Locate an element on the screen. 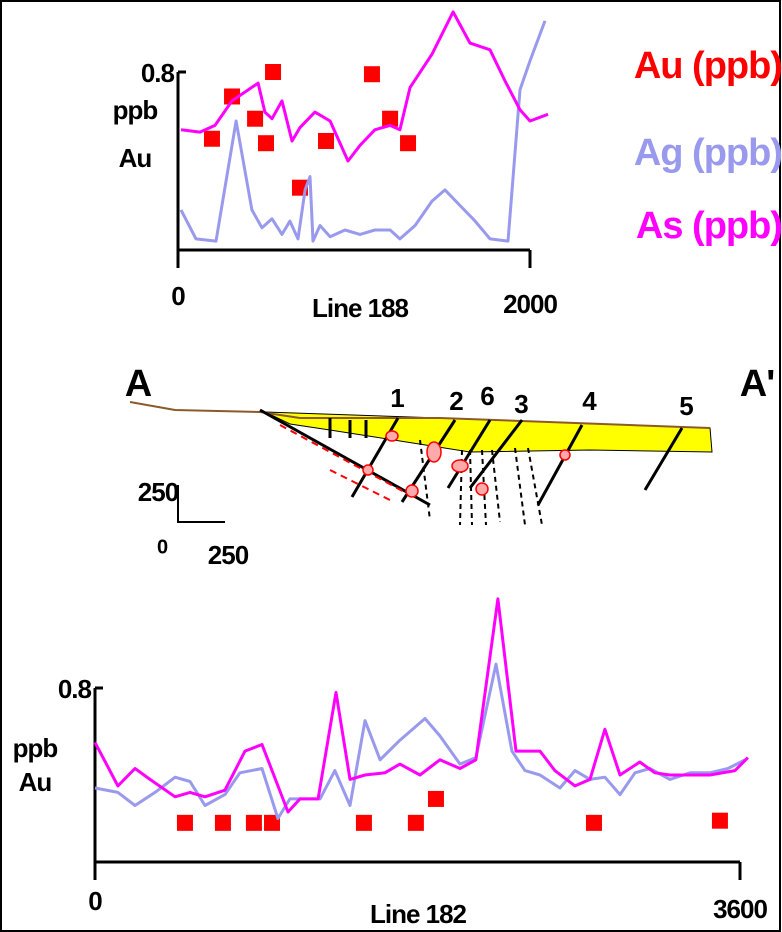  surface is located at coordinates (420, 415).